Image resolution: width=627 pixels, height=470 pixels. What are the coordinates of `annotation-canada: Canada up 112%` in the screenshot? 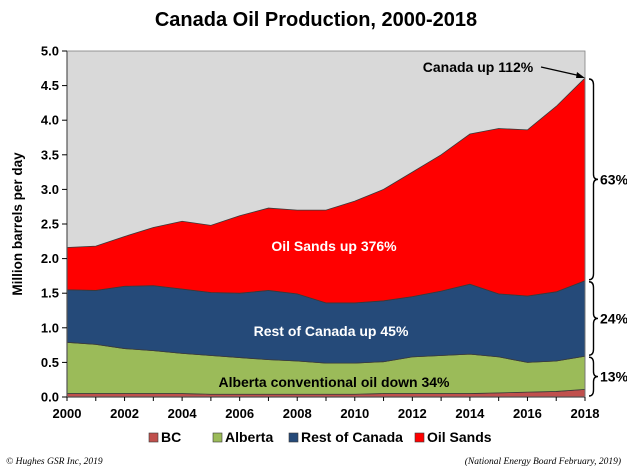 It's located at (478, 67).